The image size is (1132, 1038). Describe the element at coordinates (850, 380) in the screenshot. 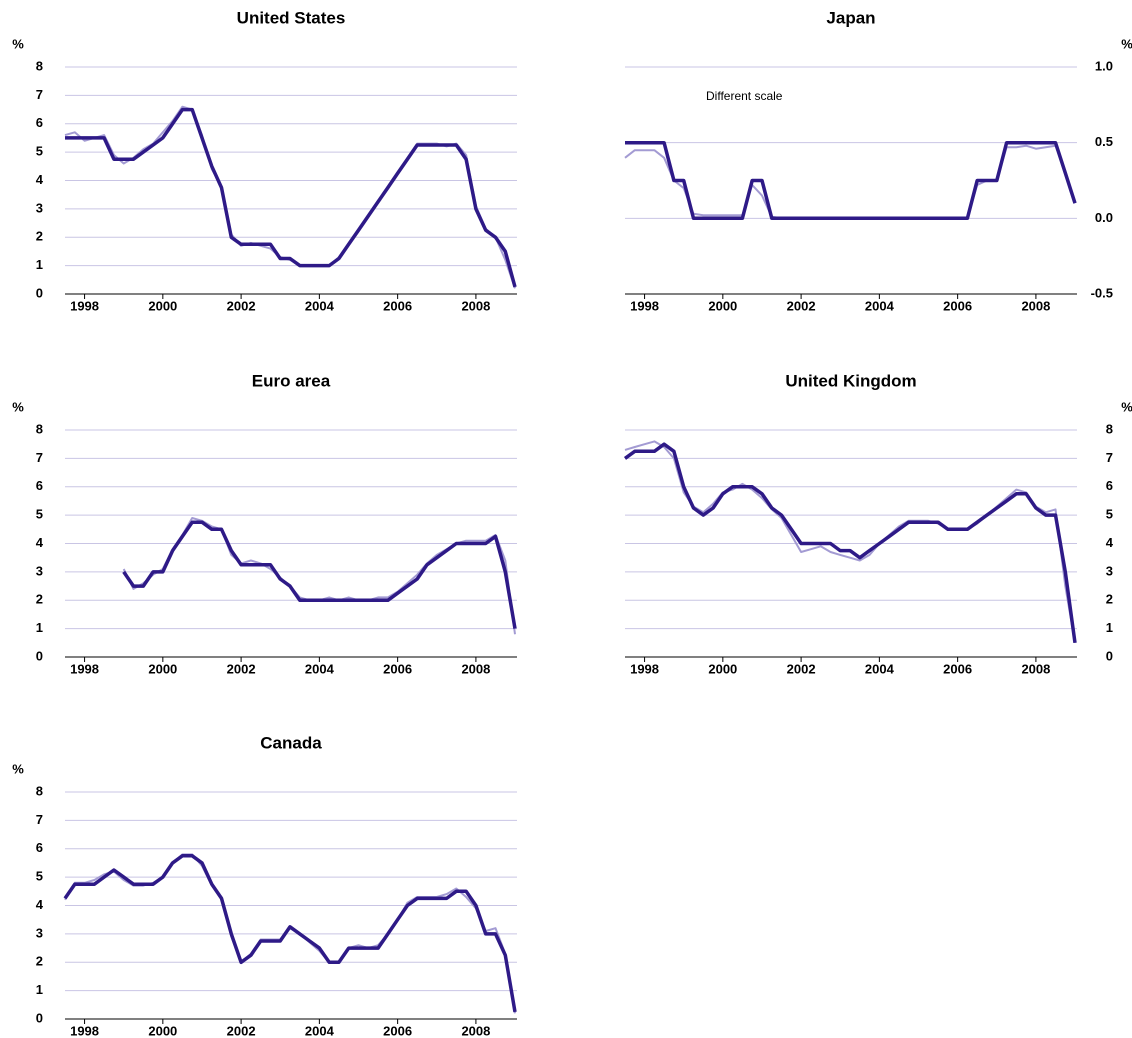

I see `chart-title: United Kingdom` at that location.